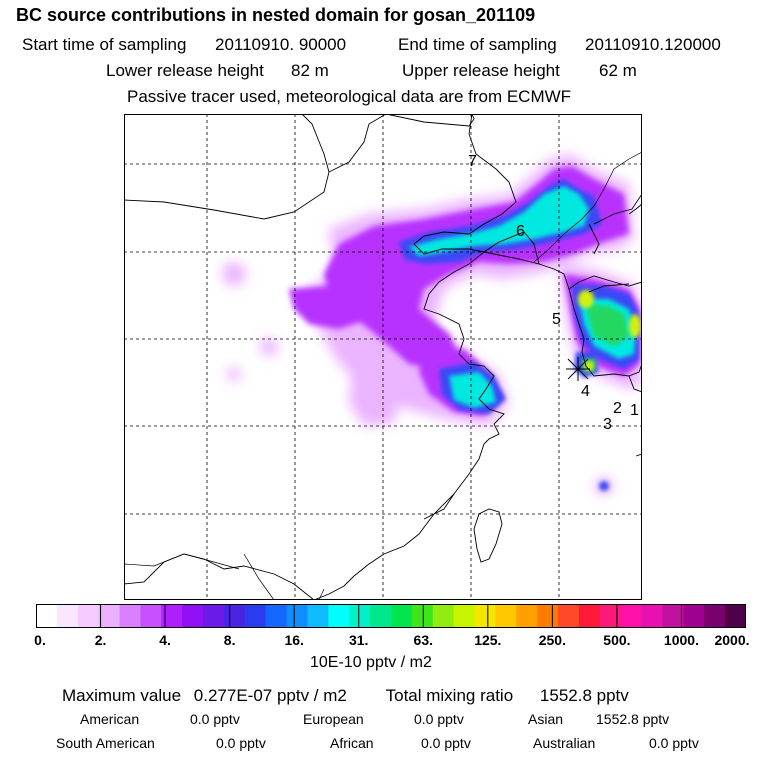  Describe the element at coordinates (122, 695) in the screenshot. I see `max-value-label: Maximum value` at that location.